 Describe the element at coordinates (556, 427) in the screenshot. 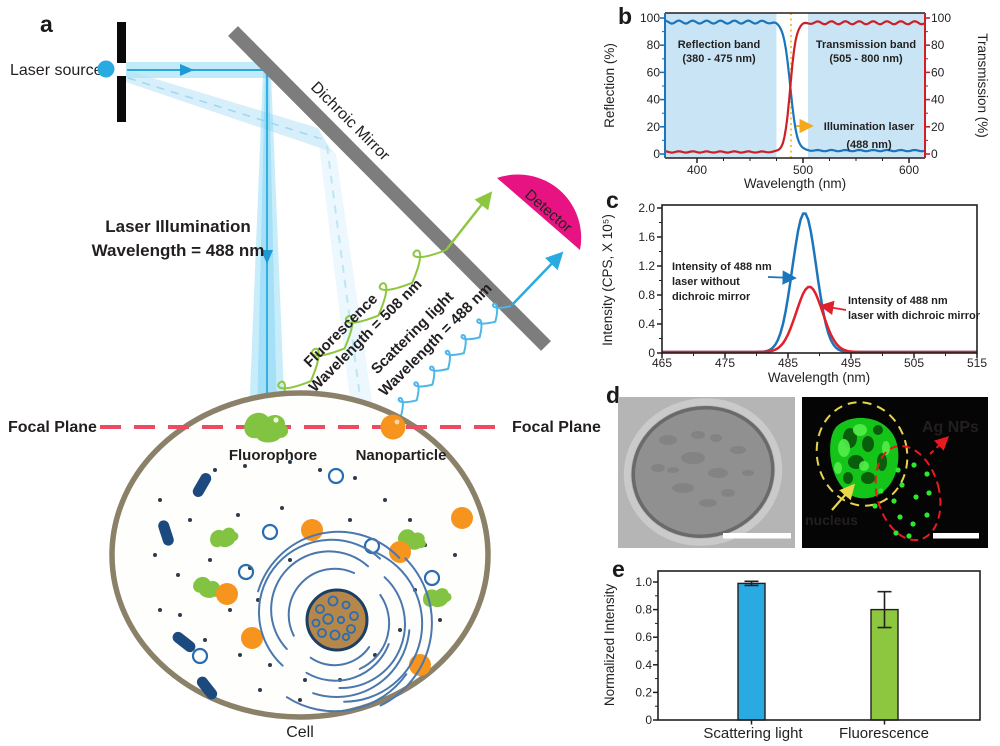

I see `focal-plane-label-right: Focal Plane` at that location.